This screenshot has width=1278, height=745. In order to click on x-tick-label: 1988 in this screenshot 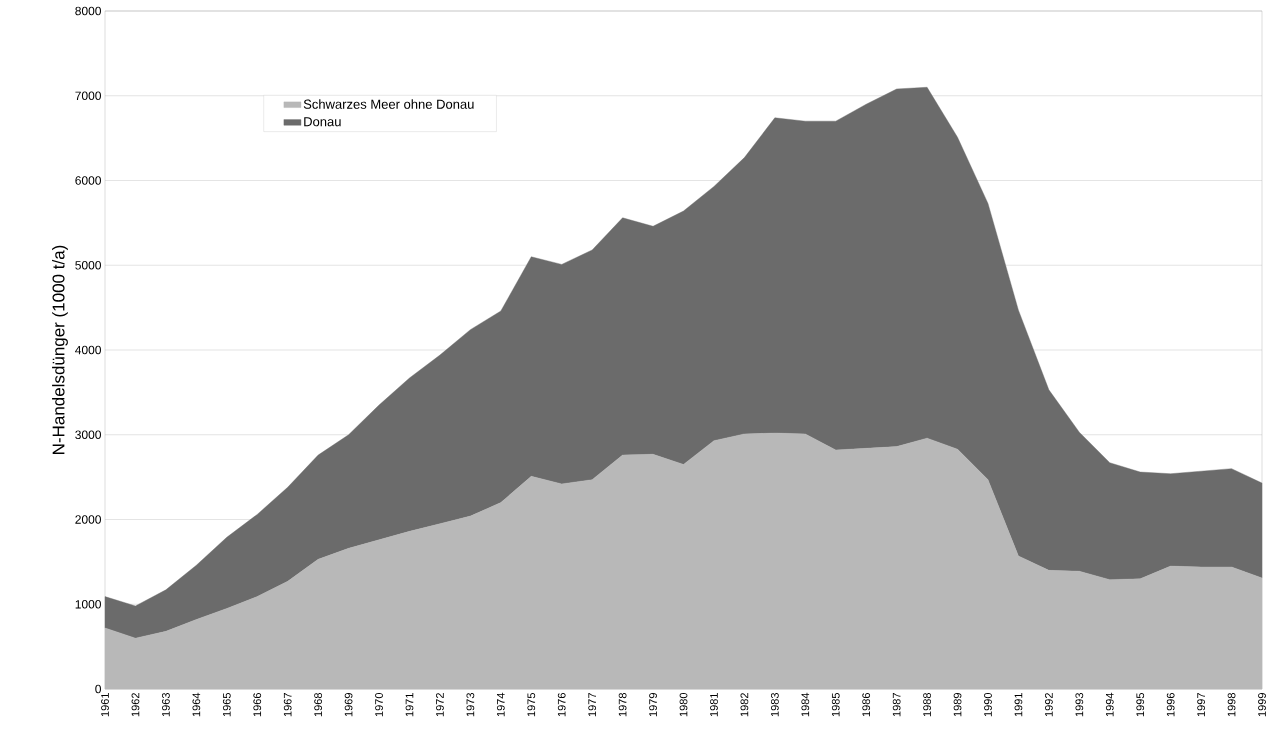, I will do `click(927, 705)`.